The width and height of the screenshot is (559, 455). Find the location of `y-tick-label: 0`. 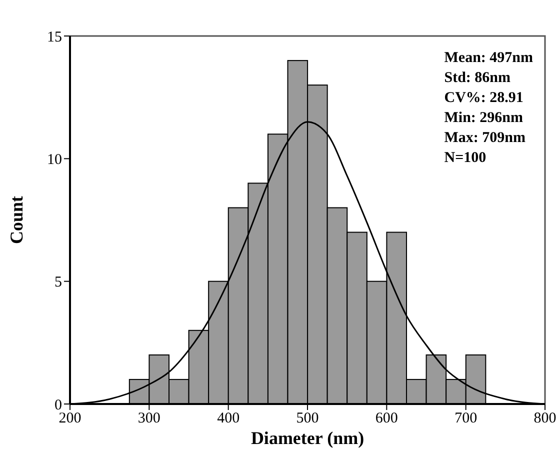

y-tick-label: 0 is located at coordinates (58, 405).